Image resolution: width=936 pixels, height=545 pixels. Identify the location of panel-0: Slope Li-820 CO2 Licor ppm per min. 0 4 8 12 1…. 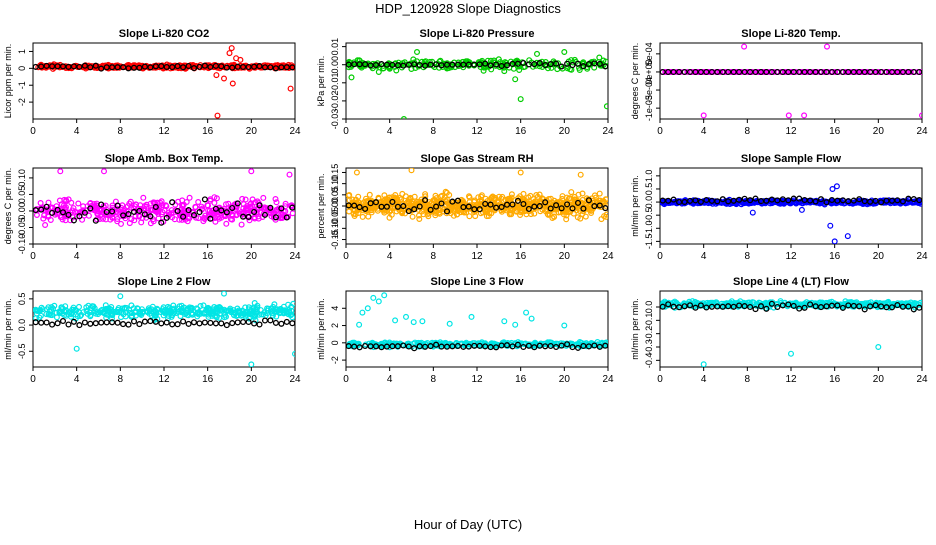
(152, 82).